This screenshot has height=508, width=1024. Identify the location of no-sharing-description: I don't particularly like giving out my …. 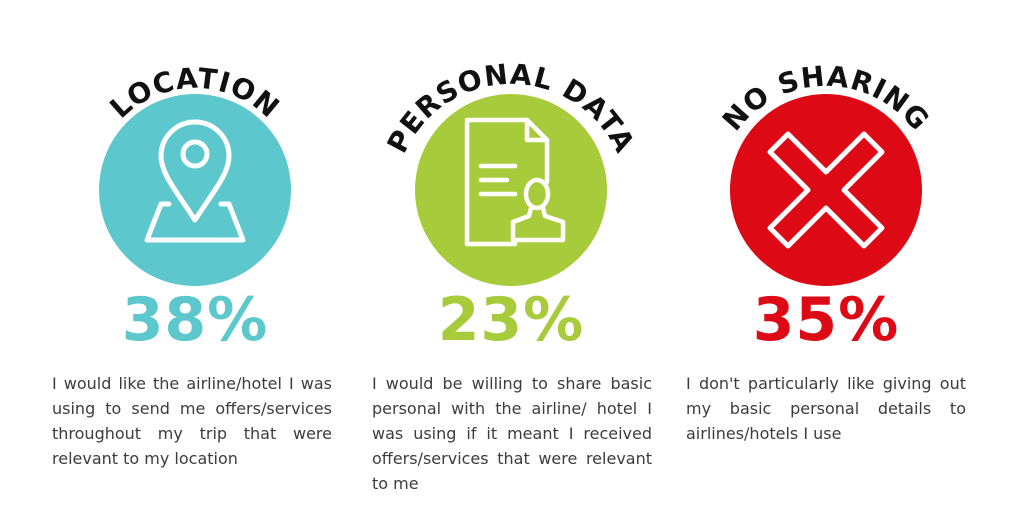
(826, 408).